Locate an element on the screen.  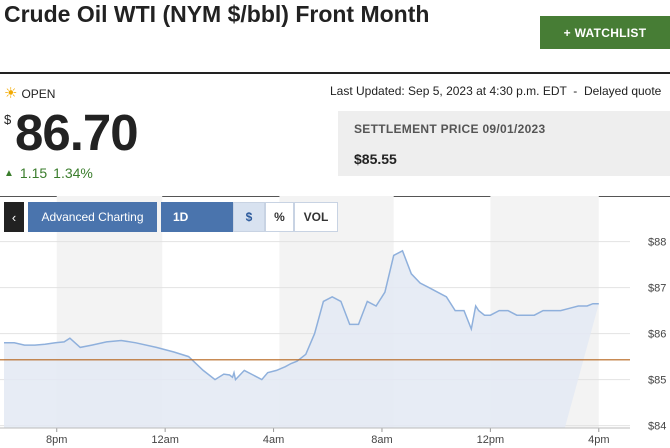
sun-icon: ☀ is located at coordinates (11, 93).